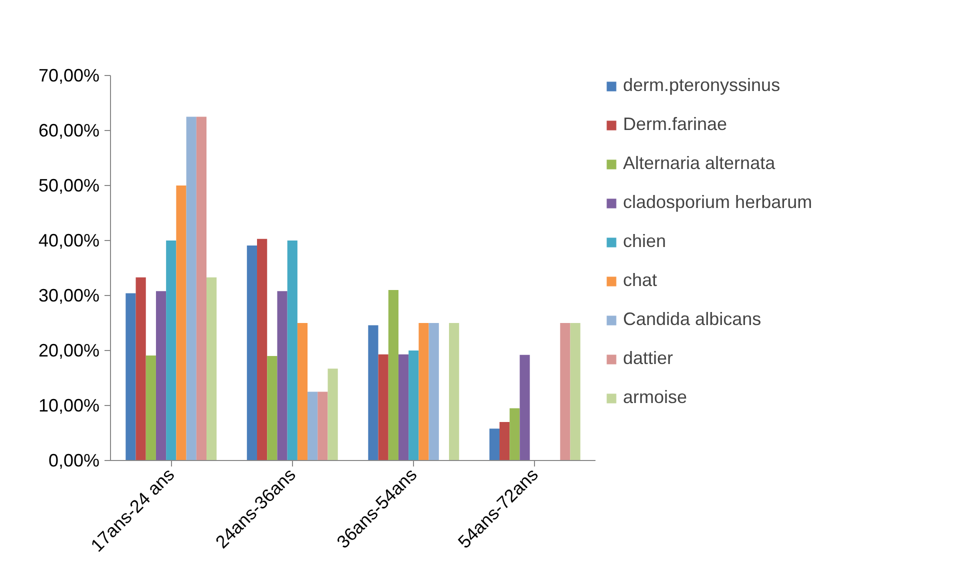 Image resolution: width=954 pixels, height=580 pixels. Describe the element at coordinates (69, 240) in the screenshot. I see `y-tick-label: 40,00%` at that location.